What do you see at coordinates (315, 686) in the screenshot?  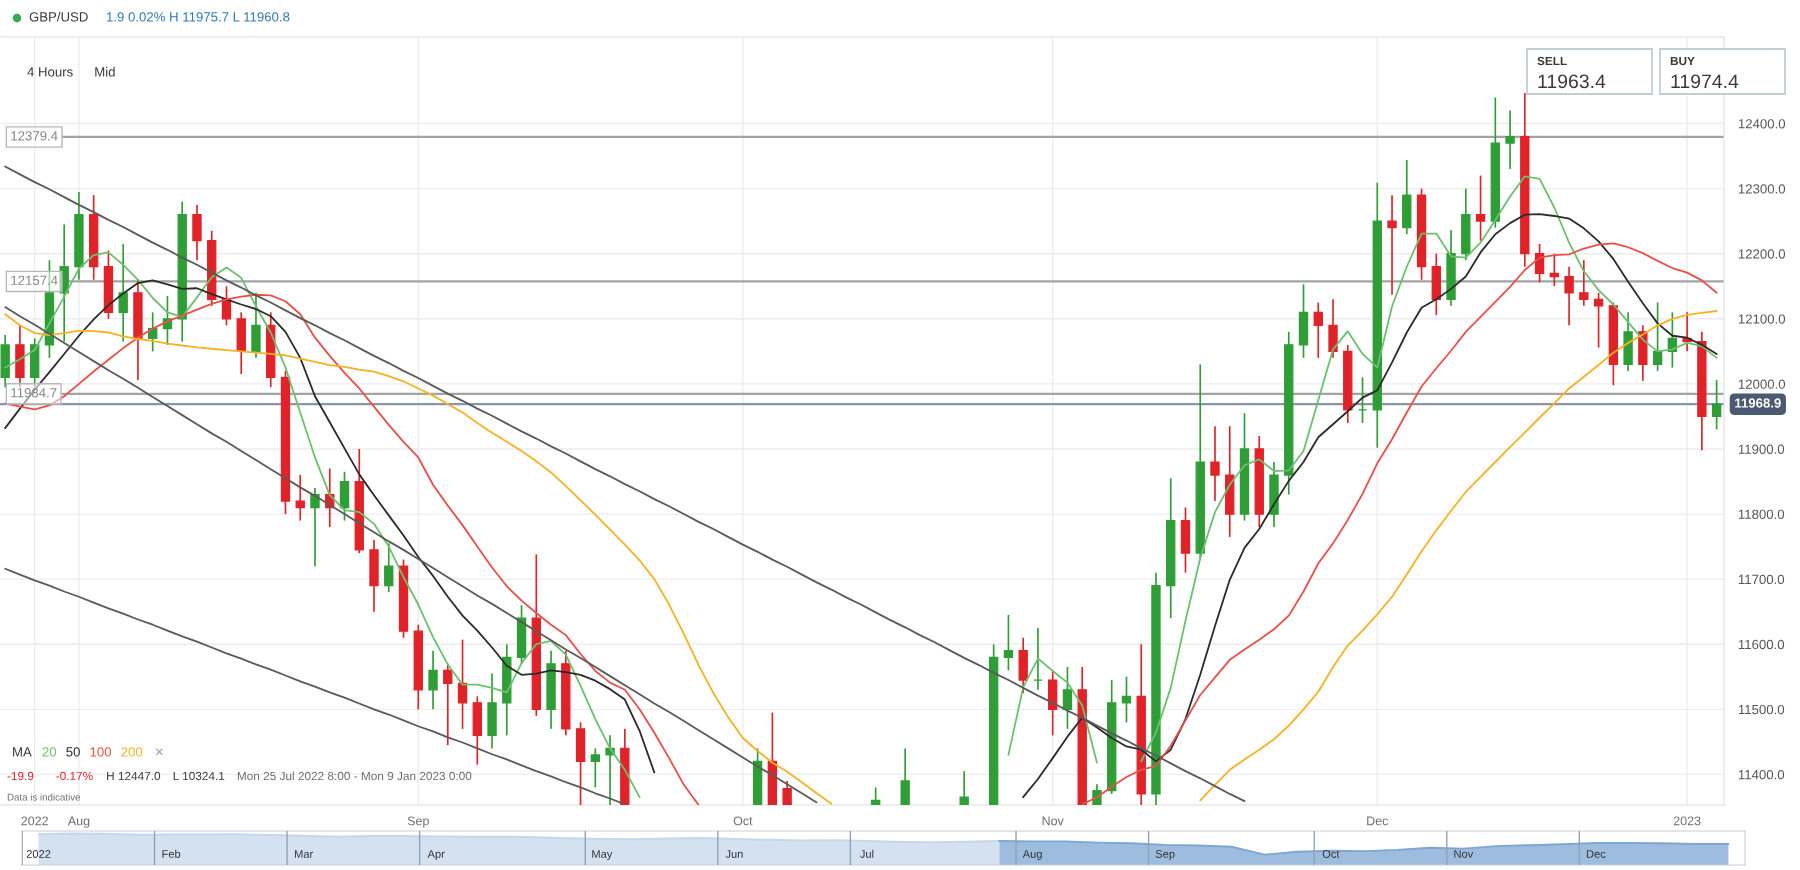 I see `line-series` at bounding box center [315, 686].